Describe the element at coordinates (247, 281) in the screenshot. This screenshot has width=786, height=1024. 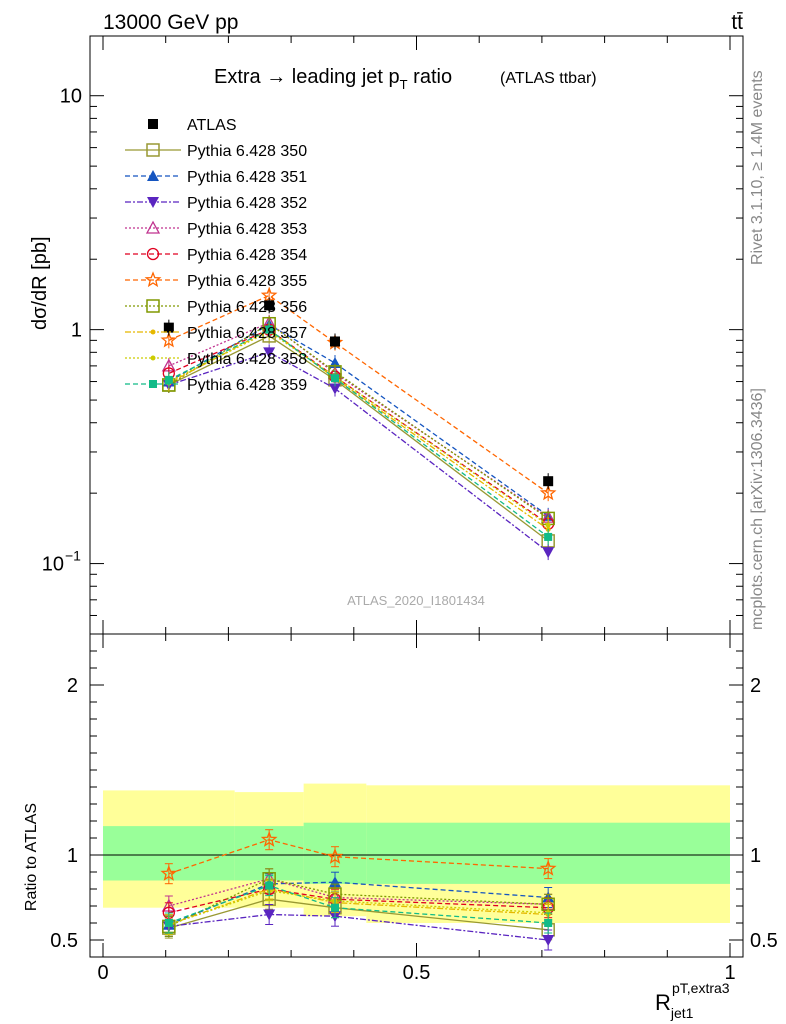
I see `legend-label: Pythia 6.428 355` at that location.